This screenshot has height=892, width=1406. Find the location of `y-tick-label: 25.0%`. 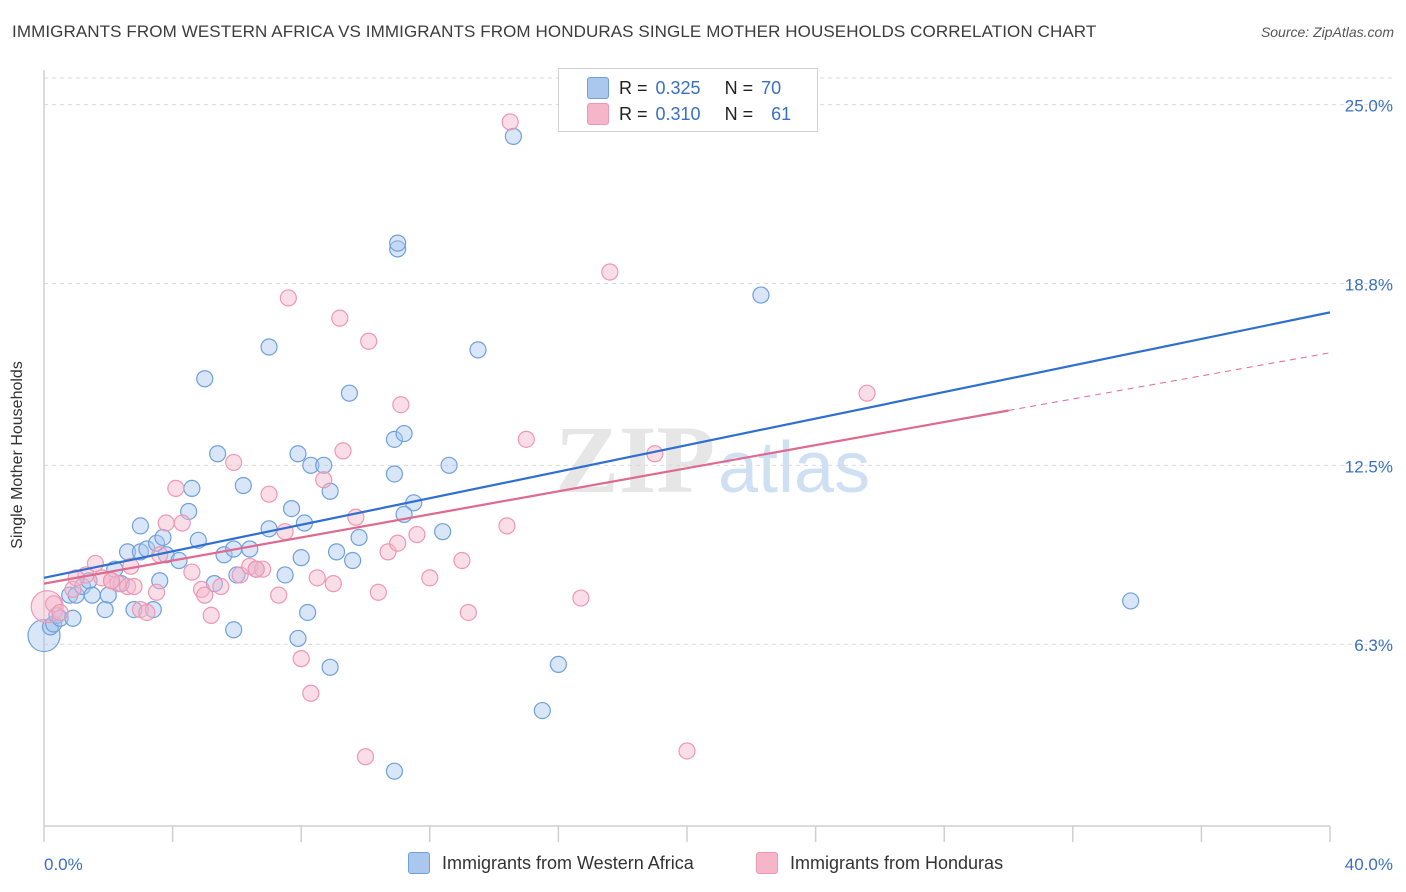

y-tick-label: 25.0% is located at coordinates (1369, 106).